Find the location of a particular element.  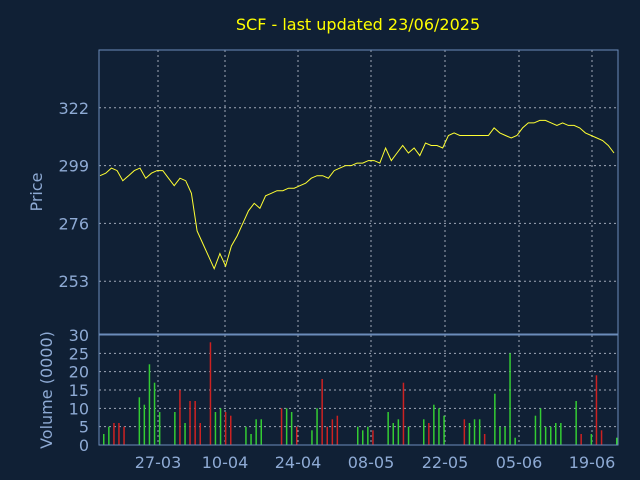

volume-axis-label: Volume (0000) is located at coordinates (46, 390).